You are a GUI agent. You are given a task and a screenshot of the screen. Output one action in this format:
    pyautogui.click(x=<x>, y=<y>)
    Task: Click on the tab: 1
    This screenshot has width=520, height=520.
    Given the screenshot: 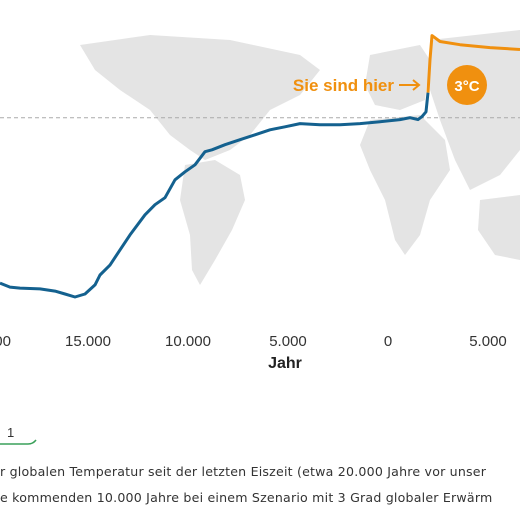 What is the action you would take?
    pyautogui.click(x=30, y=435)
    